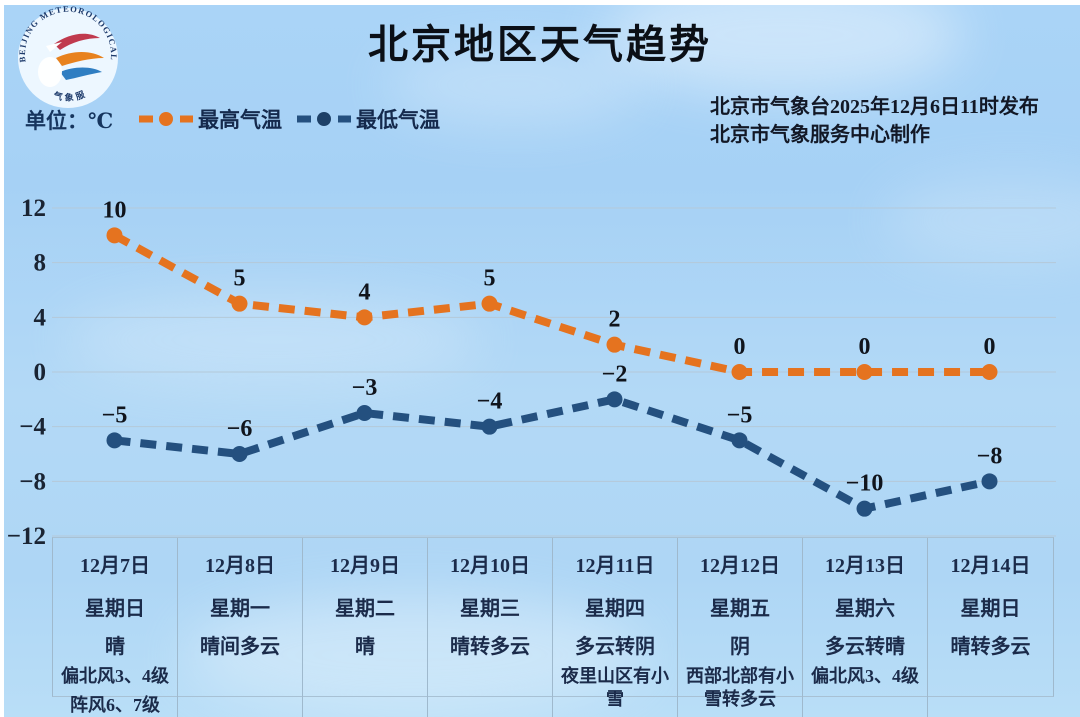 Image resolution: width=1080 pixels, height=717 pixels. What do you see at coordinates (540, 44) in the screenshot?
I see `page-title: 北京地区天气趋势` at bounding box center [540, 44].